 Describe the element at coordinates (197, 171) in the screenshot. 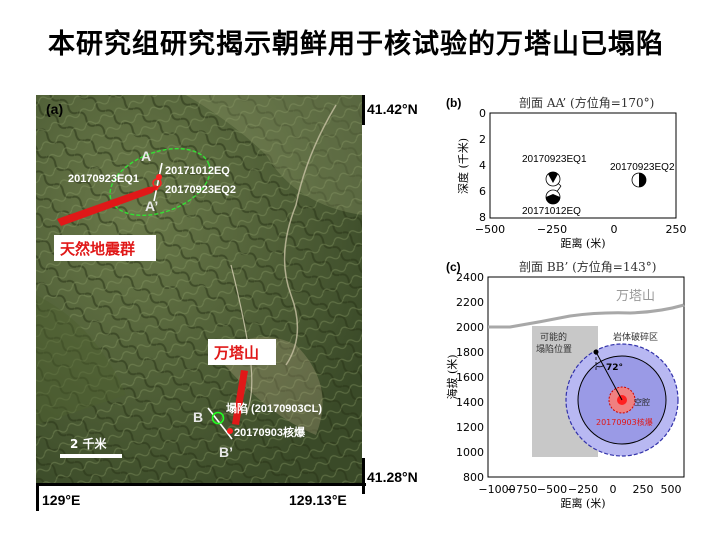

I see `eq-oct-label: 20171012EQ` at that location.